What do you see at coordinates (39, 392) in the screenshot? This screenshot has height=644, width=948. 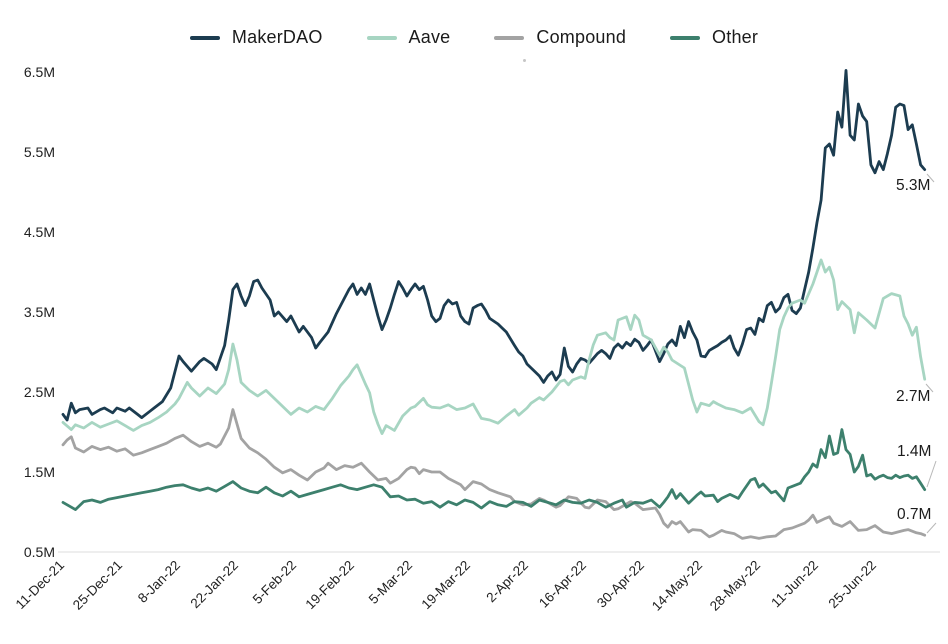 I see `y-tick-label: 2.5M` at bounding box center [39, 392].